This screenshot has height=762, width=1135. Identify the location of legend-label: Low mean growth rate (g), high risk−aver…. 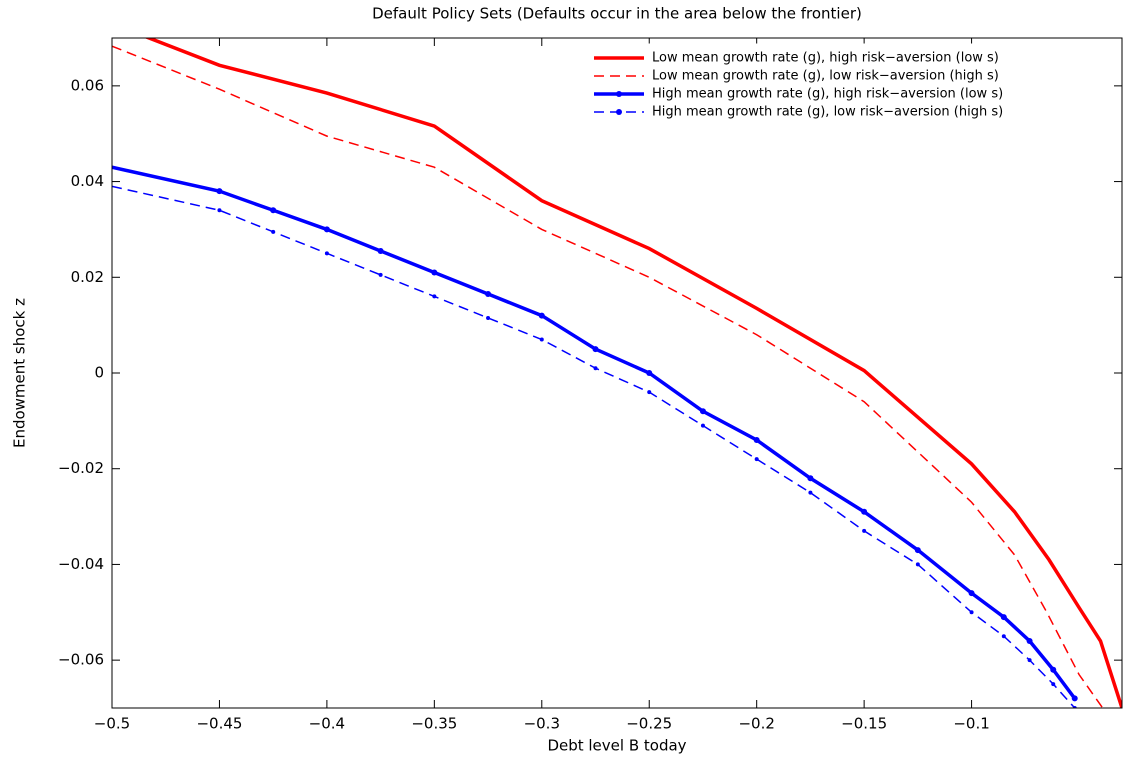
(825, 58).